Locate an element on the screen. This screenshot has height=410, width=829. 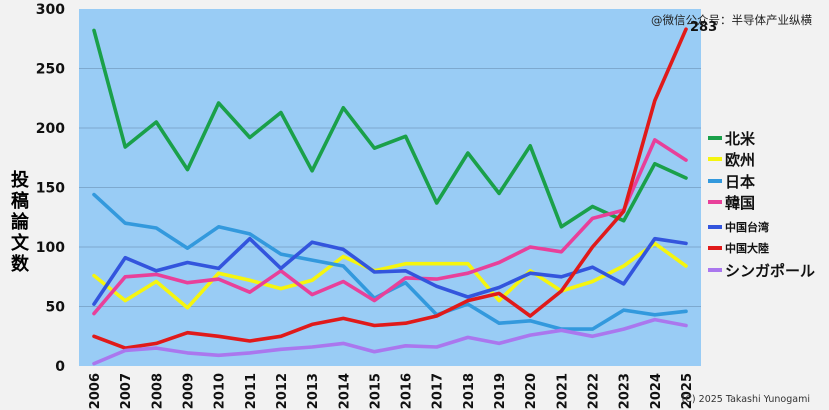
y-tick-label: 250 is located at coordinates (50, 70).